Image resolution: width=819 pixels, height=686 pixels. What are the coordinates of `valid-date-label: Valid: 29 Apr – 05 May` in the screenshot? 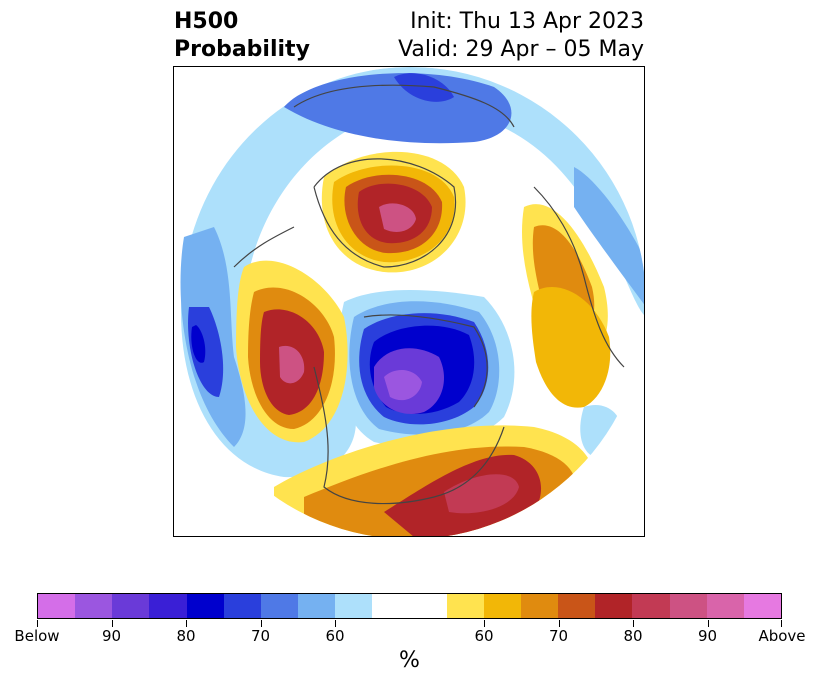 It's located at (521, 49).